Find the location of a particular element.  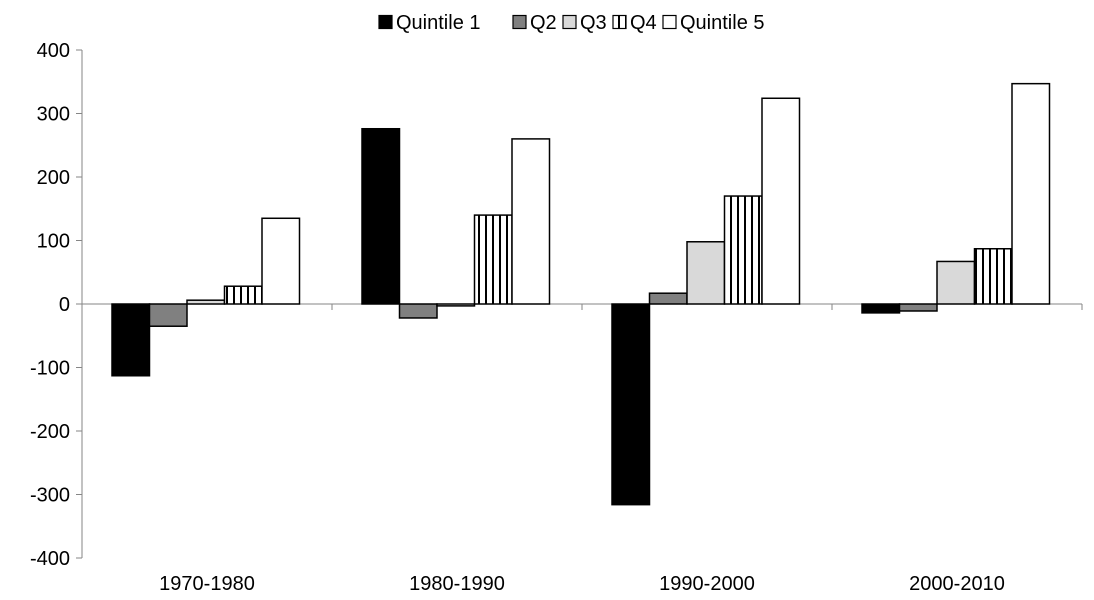

y-tick-label: 300 is located at coordinates (53, 115).